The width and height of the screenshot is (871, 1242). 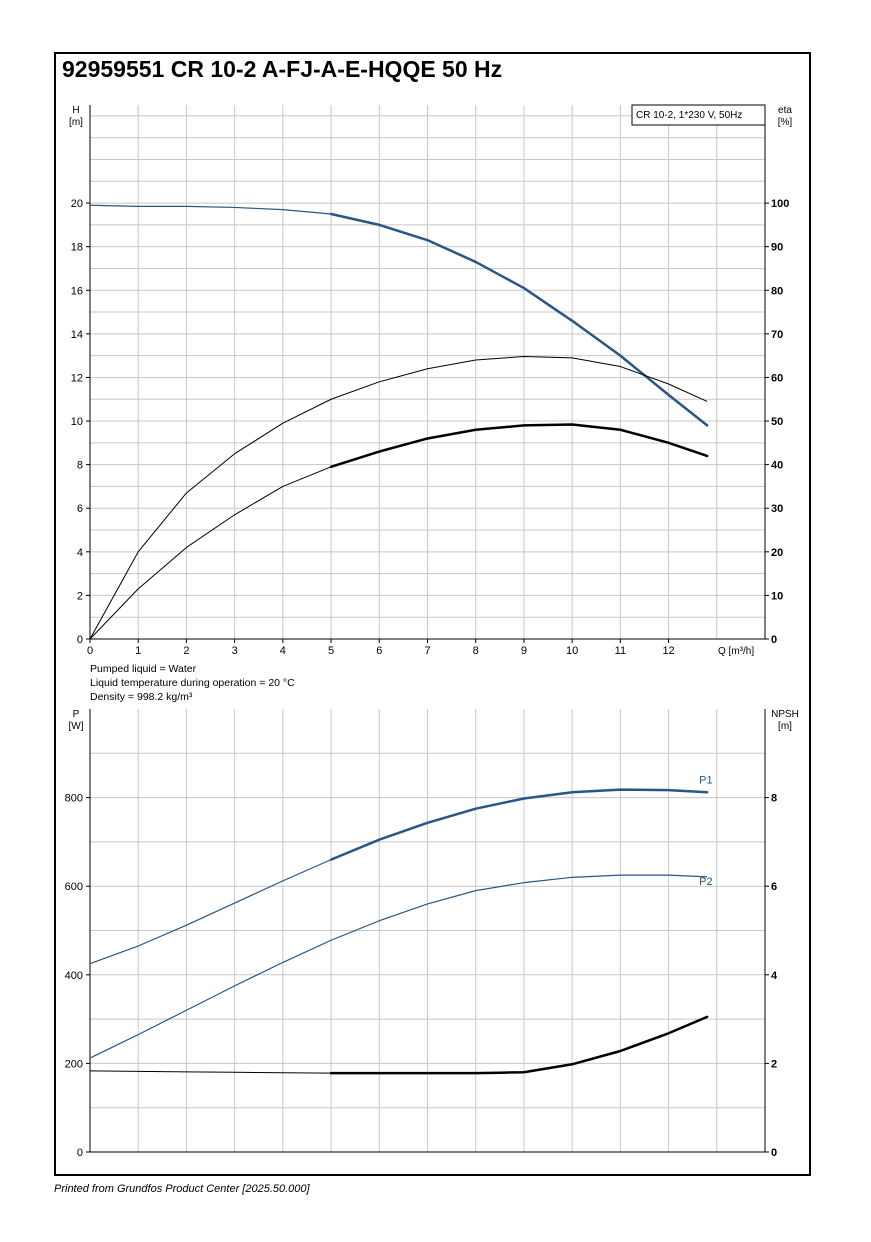 I want to click on y-axis-label-left-unit: [m], so click(x=76, y=122).